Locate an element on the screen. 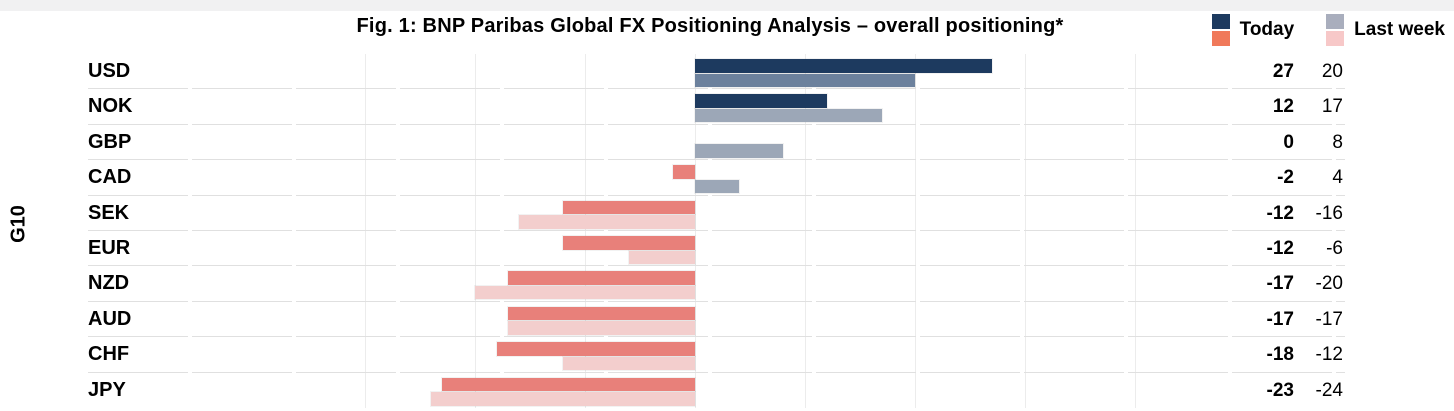 The height and width of the screenshot is (411, 1454). chart-legend: Today Last week is located at coordinates (1328, 30).